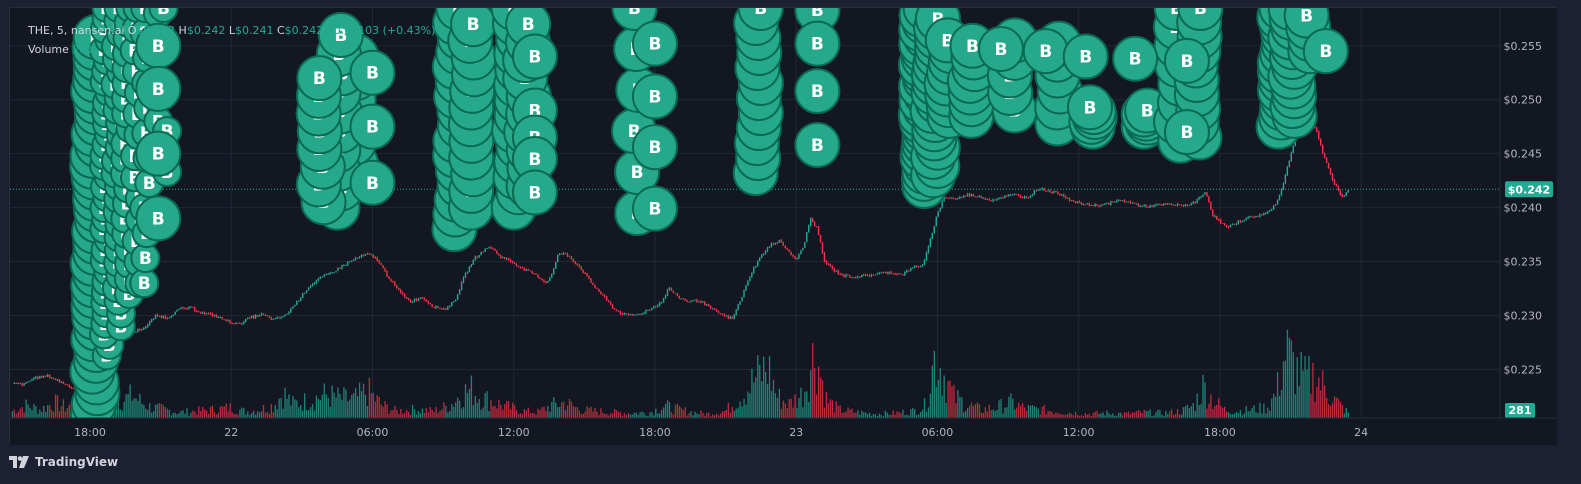 This screenshot has width=1581, height=484. I want to click on legend-open-label: O, so click(132, 30).